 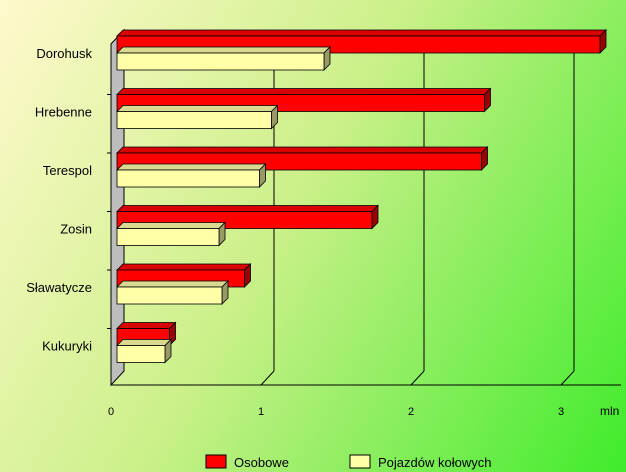 What do you see at coordinates (59, 287) in the screenshot?
I see `category-label: Sławatycze` at bounding box center [59, 287].